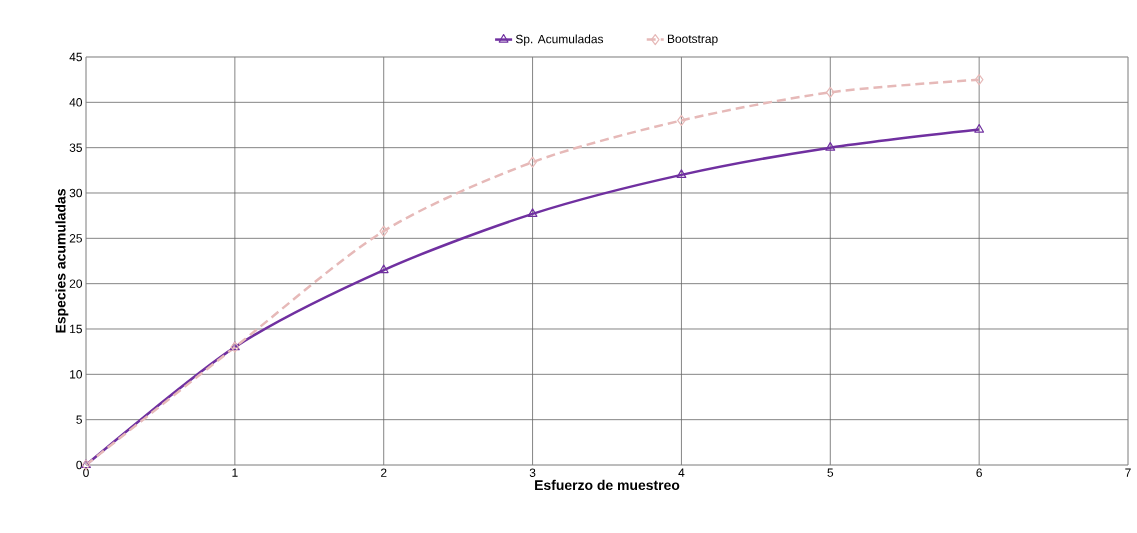  What do you see at coordinates (692, 40) in the screenshot?
I see `legend-label: Bootstrap` at bounding box center [692, 40].